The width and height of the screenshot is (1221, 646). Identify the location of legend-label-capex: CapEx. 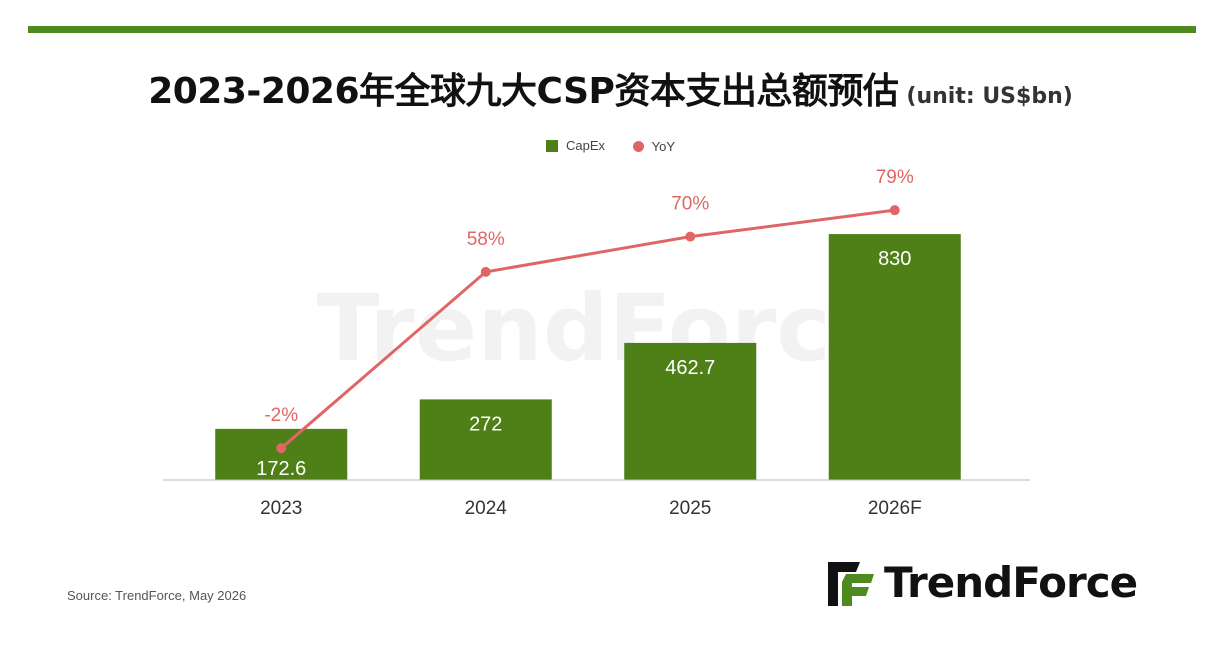
(585, 145).